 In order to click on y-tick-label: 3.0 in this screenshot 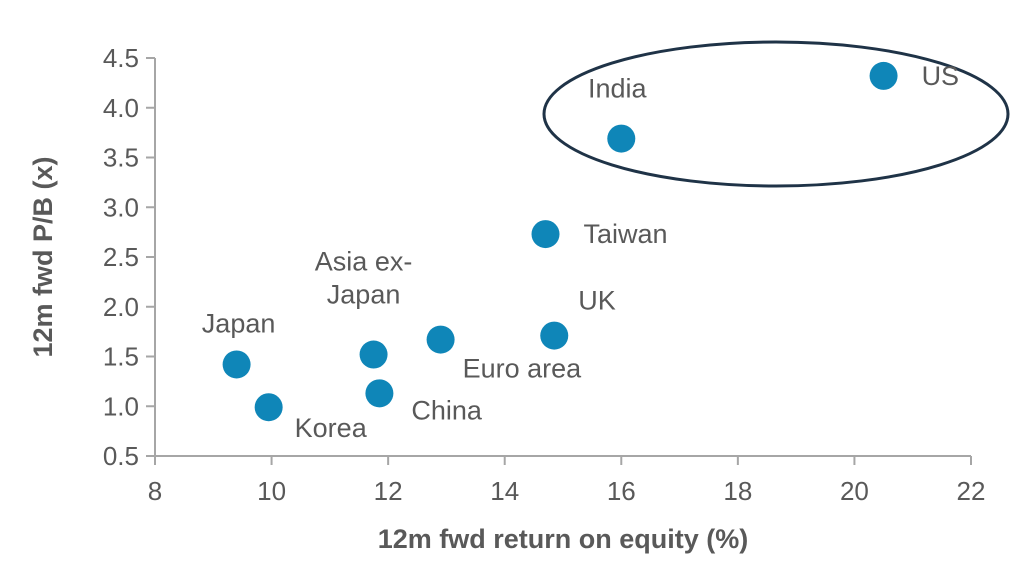, I will do `click(121, 207)`.